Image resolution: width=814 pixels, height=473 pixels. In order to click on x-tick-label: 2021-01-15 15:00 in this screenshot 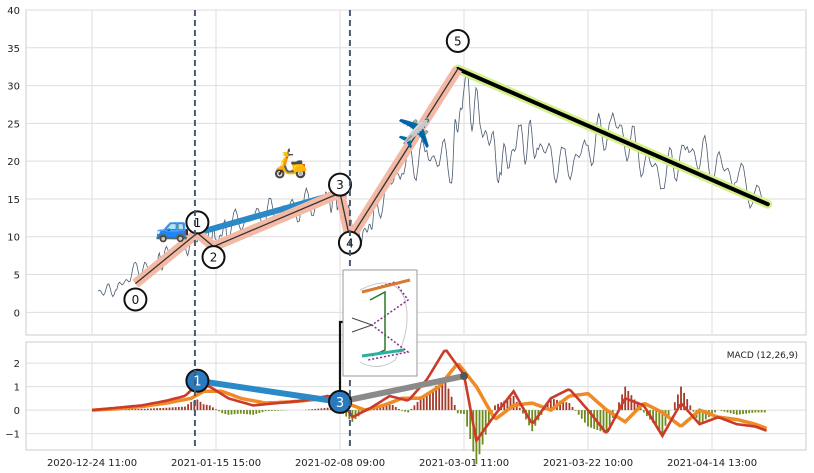, I will do `click(216, 463)`.